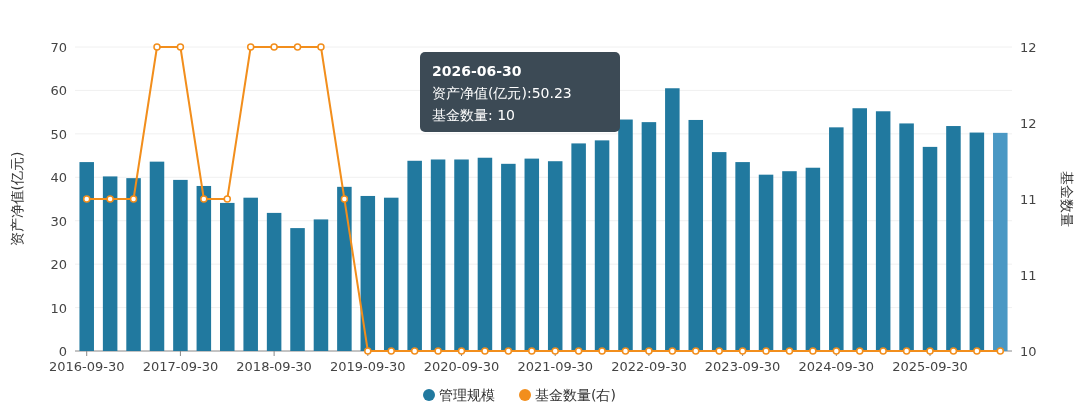  I want to click on x-tick-label: 2020-09-30, so click(461, 366).